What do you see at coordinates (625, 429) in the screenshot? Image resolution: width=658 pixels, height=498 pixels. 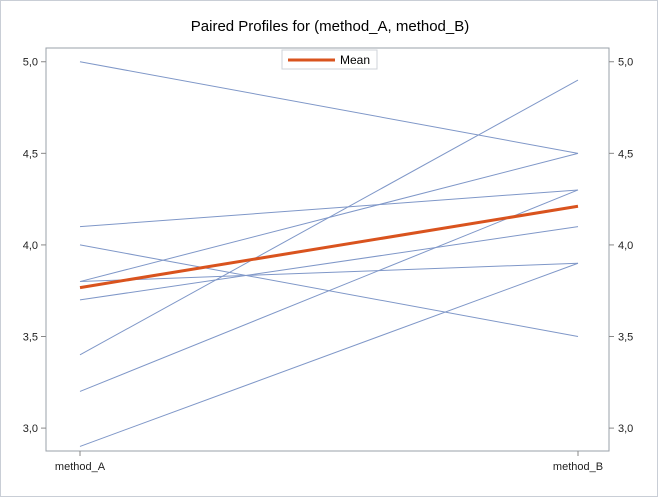 I see `y-tick-label-right: 3,0` at bounding box center [625, 429].